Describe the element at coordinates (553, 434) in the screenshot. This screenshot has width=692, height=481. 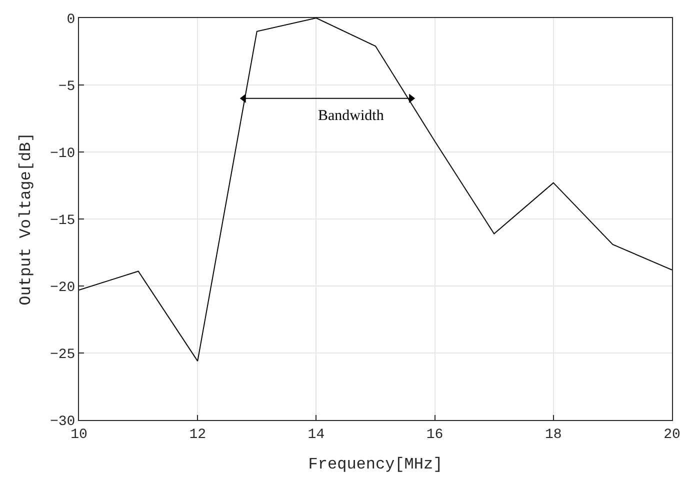
I see `x-tick-label: 18` at that location.